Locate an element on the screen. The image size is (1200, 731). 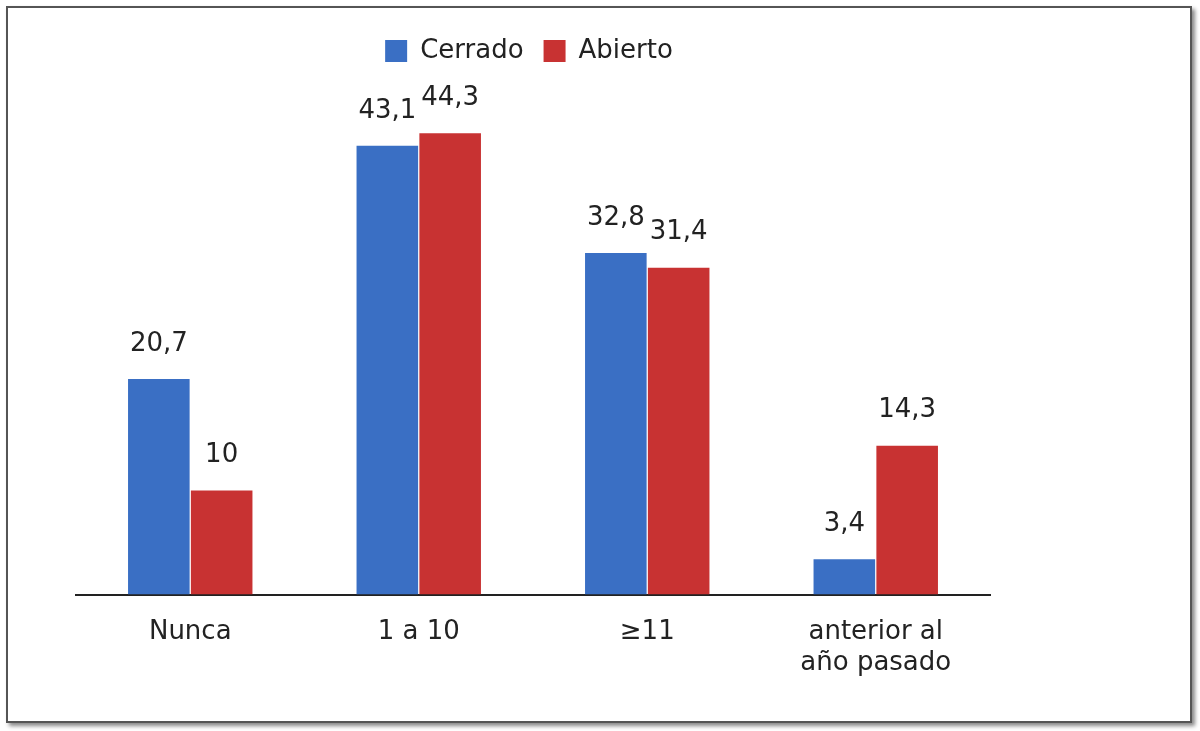
data-label: 43,1 is located at coordinates (387, 108).